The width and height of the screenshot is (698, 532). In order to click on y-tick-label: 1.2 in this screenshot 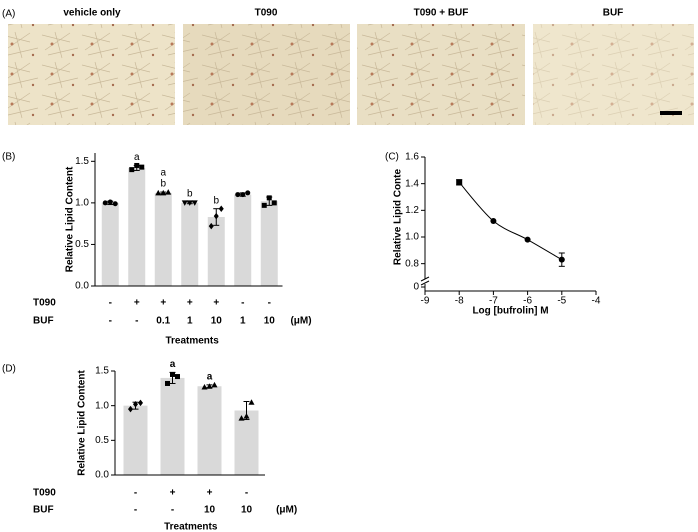, I will do `click(412, 210)`.